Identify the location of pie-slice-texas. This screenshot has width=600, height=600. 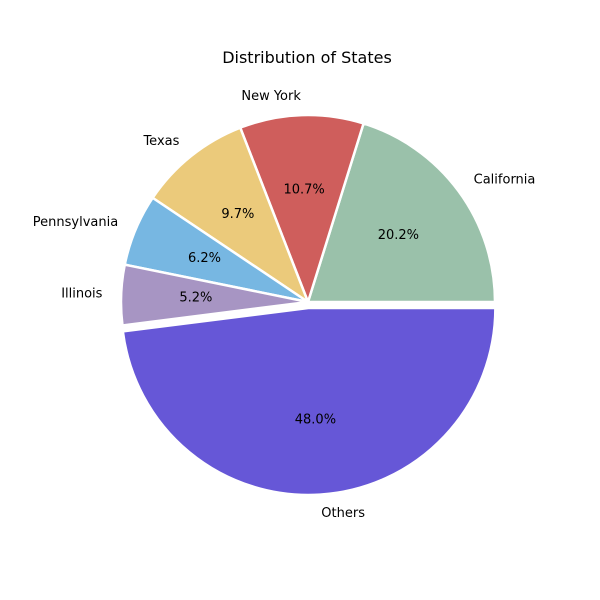
(230, 215).